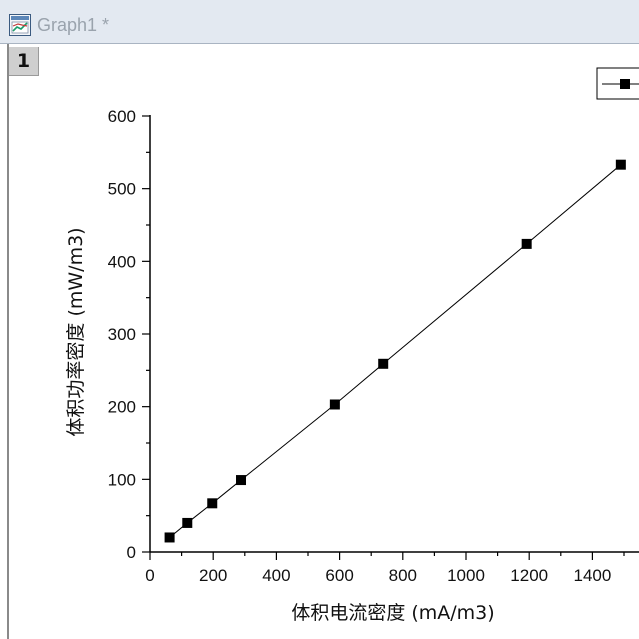  I want to click on x-tick-label: 0, so click(149, 575).